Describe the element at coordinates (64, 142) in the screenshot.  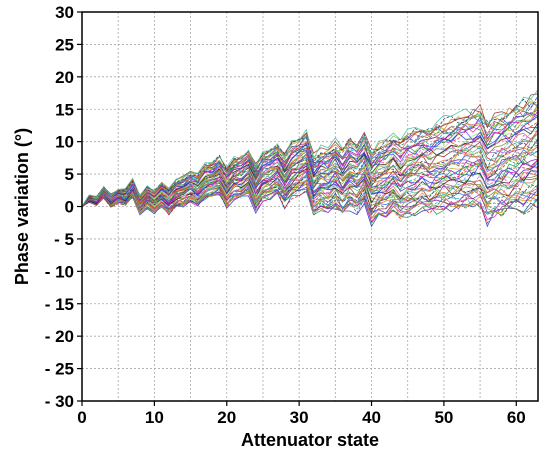
I see `y-tick-label: 10` at that location.